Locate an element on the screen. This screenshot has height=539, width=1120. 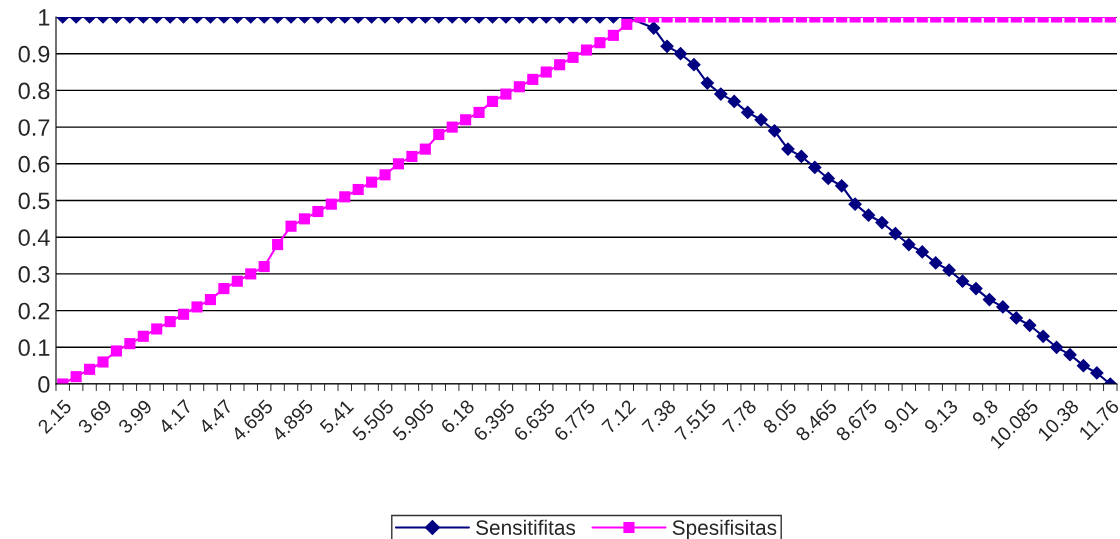
y-tick-label: 1 is located at coordinates (44, 17).